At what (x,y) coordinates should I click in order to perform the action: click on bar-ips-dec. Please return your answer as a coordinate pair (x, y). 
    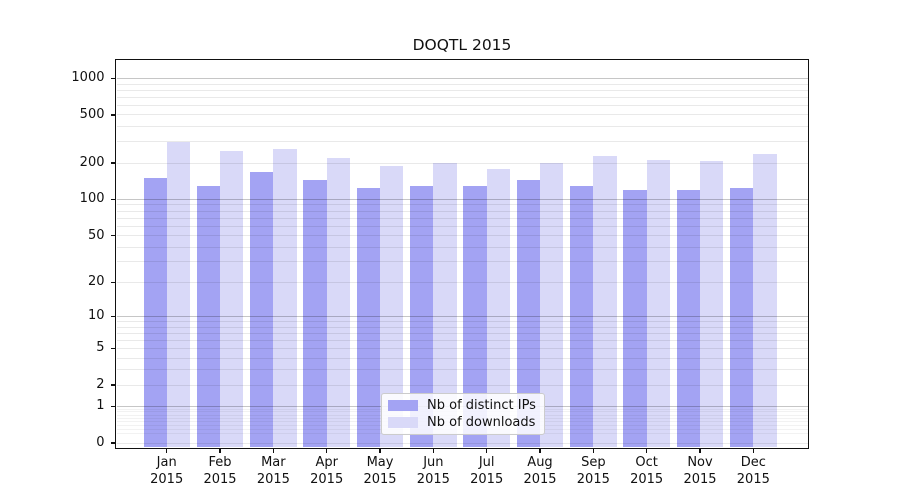
    Looking at the image, I should click on (742, 317).